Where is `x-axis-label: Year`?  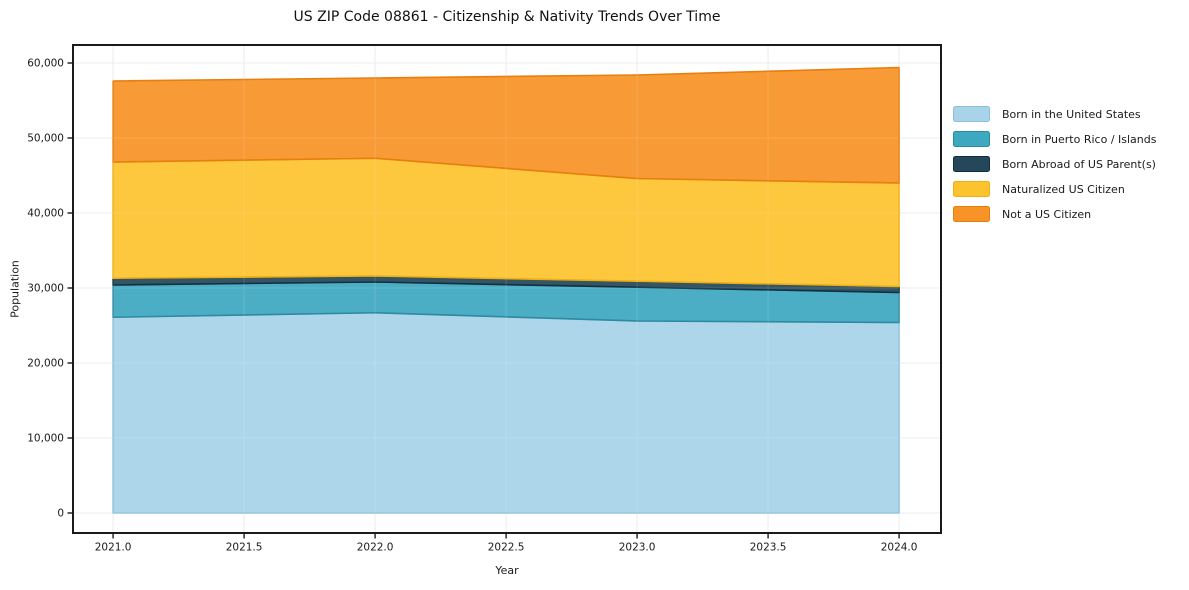
x-axis-label: Year is located at coordinates (507, 570).